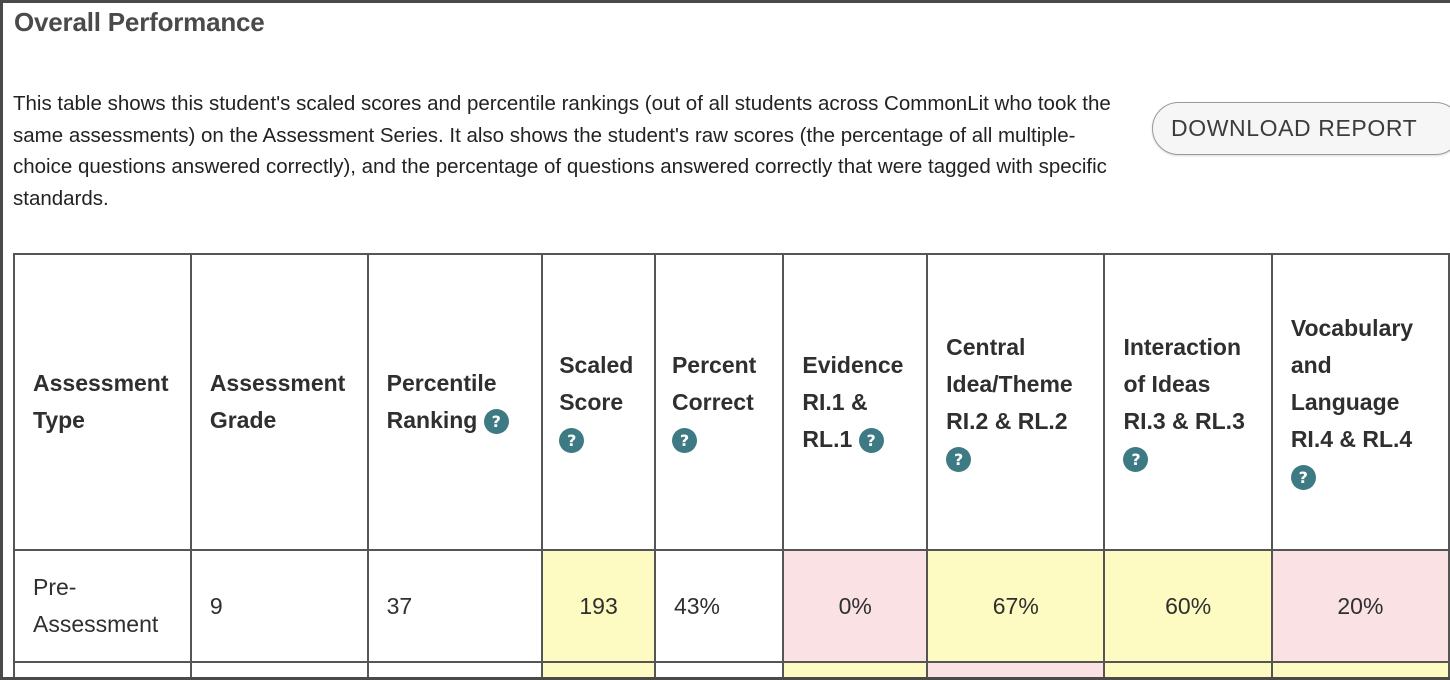 The width and height of the screenshot is (1450, 680). Describe the element at coordinates (572, 441) in the screenshot. I see `scaled-score-help-icon: ?` at that location.